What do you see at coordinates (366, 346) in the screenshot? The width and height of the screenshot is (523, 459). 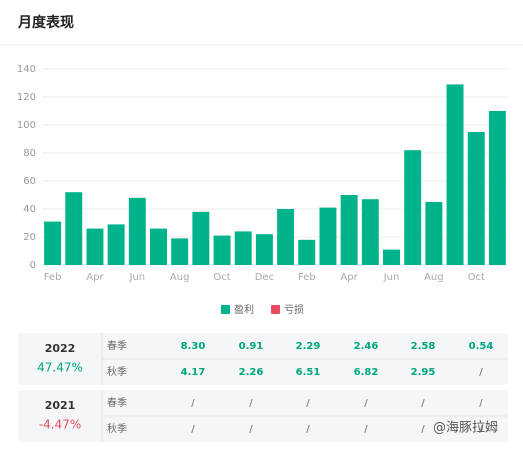 I see `season-value: 2.46` at bounding box center [366, 346].